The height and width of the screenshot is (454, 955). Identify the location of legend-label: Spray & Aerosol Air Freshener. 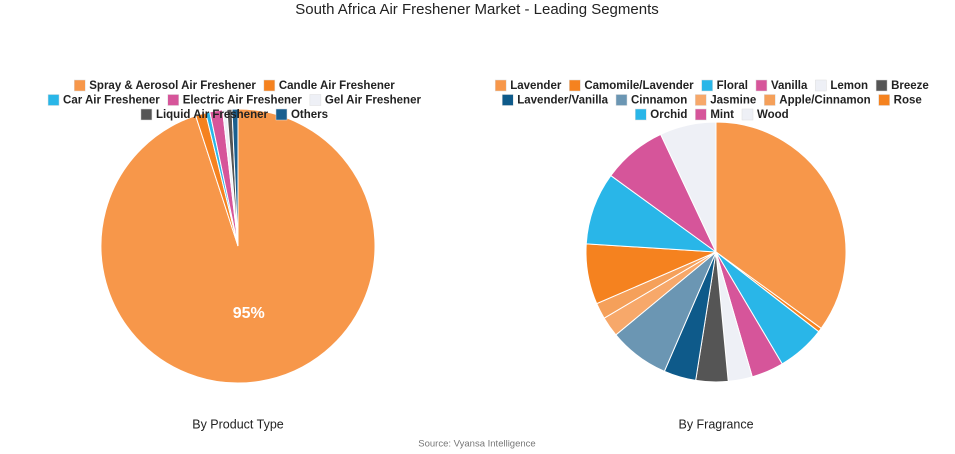
(172, 86).